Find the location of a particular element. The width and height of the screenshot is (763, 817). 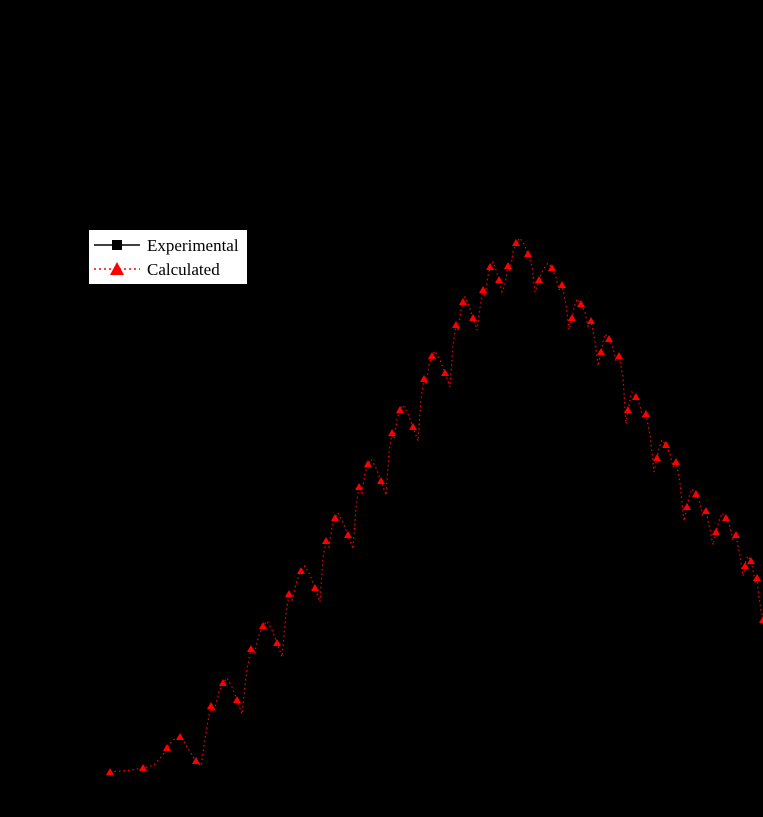

legend-item-experimental: Experimental is located at coordinates (165, 245).